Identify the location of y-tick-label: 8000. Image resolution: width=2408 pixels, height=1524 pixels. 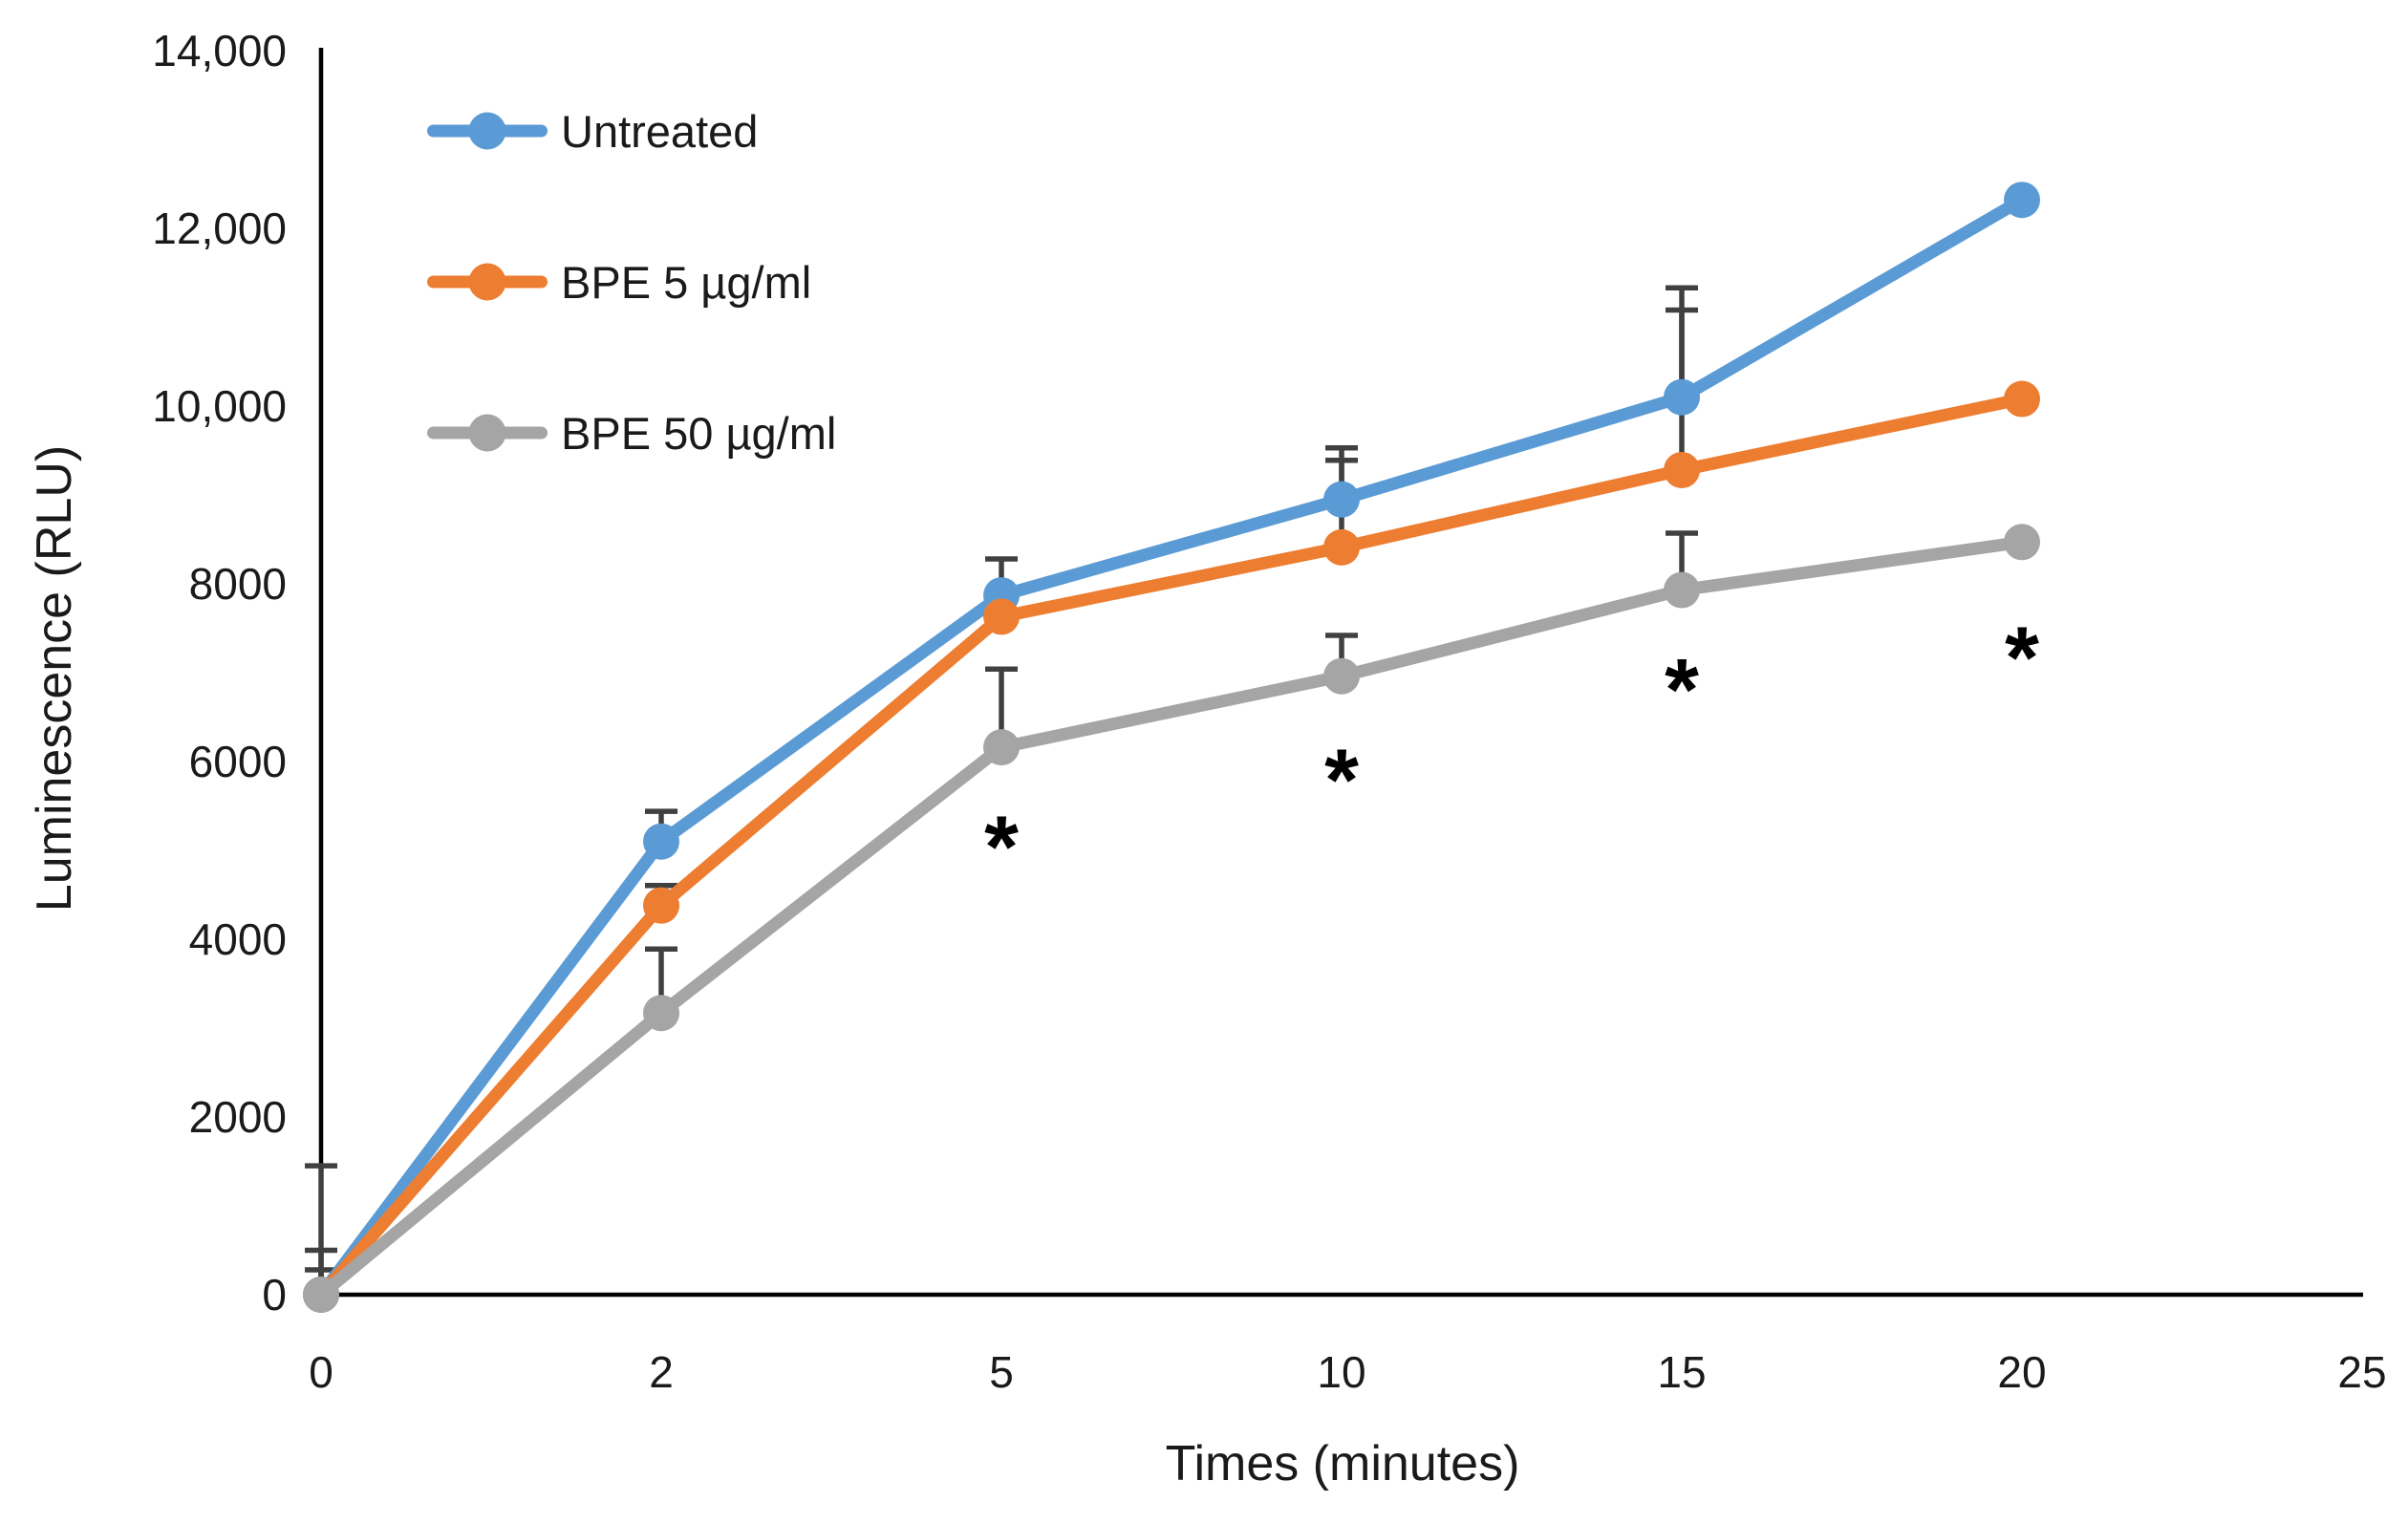
(238, 584).